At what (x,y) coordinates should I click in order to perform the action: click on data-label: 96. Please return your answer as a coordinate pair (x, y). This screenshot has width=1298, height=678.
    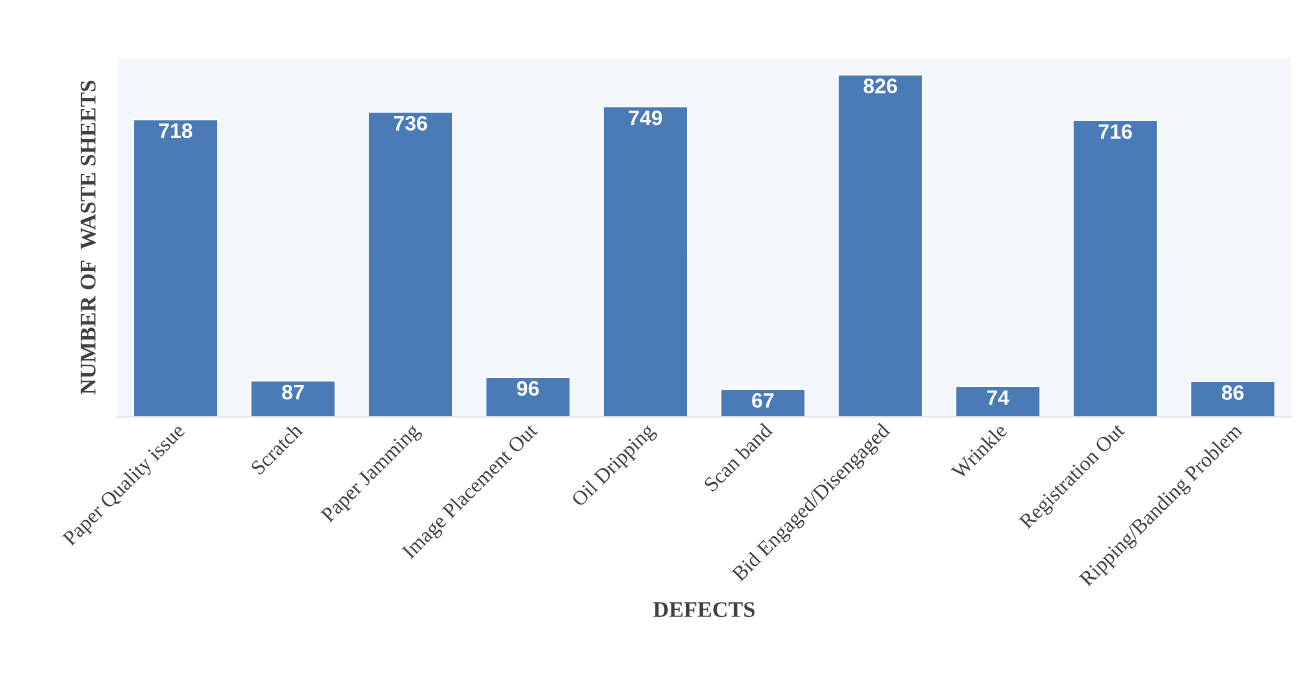
    Looking at the image, I should click on (528, 388).